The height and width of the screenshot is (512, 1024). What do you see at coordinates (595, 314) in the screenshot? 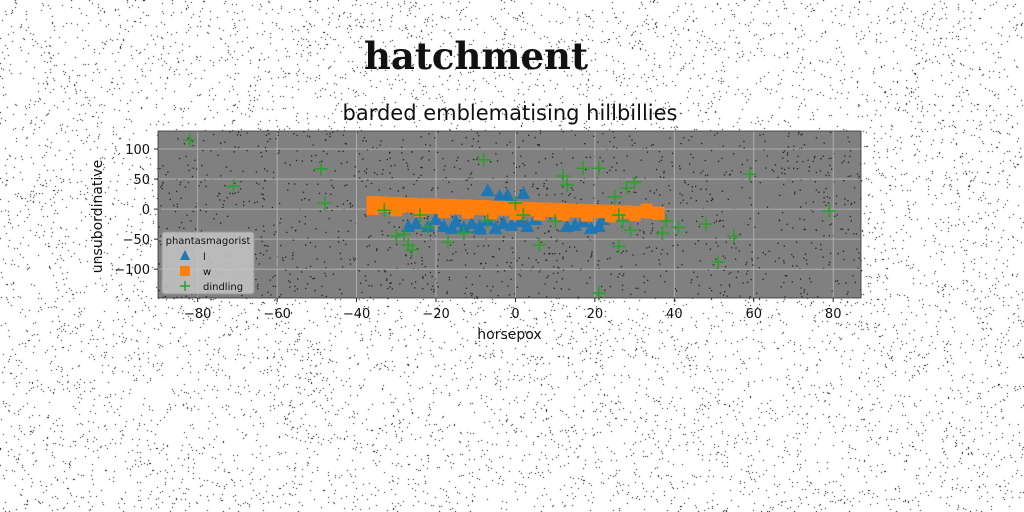
I see `x-tick-label: 20` at bounding box center [595, 314].